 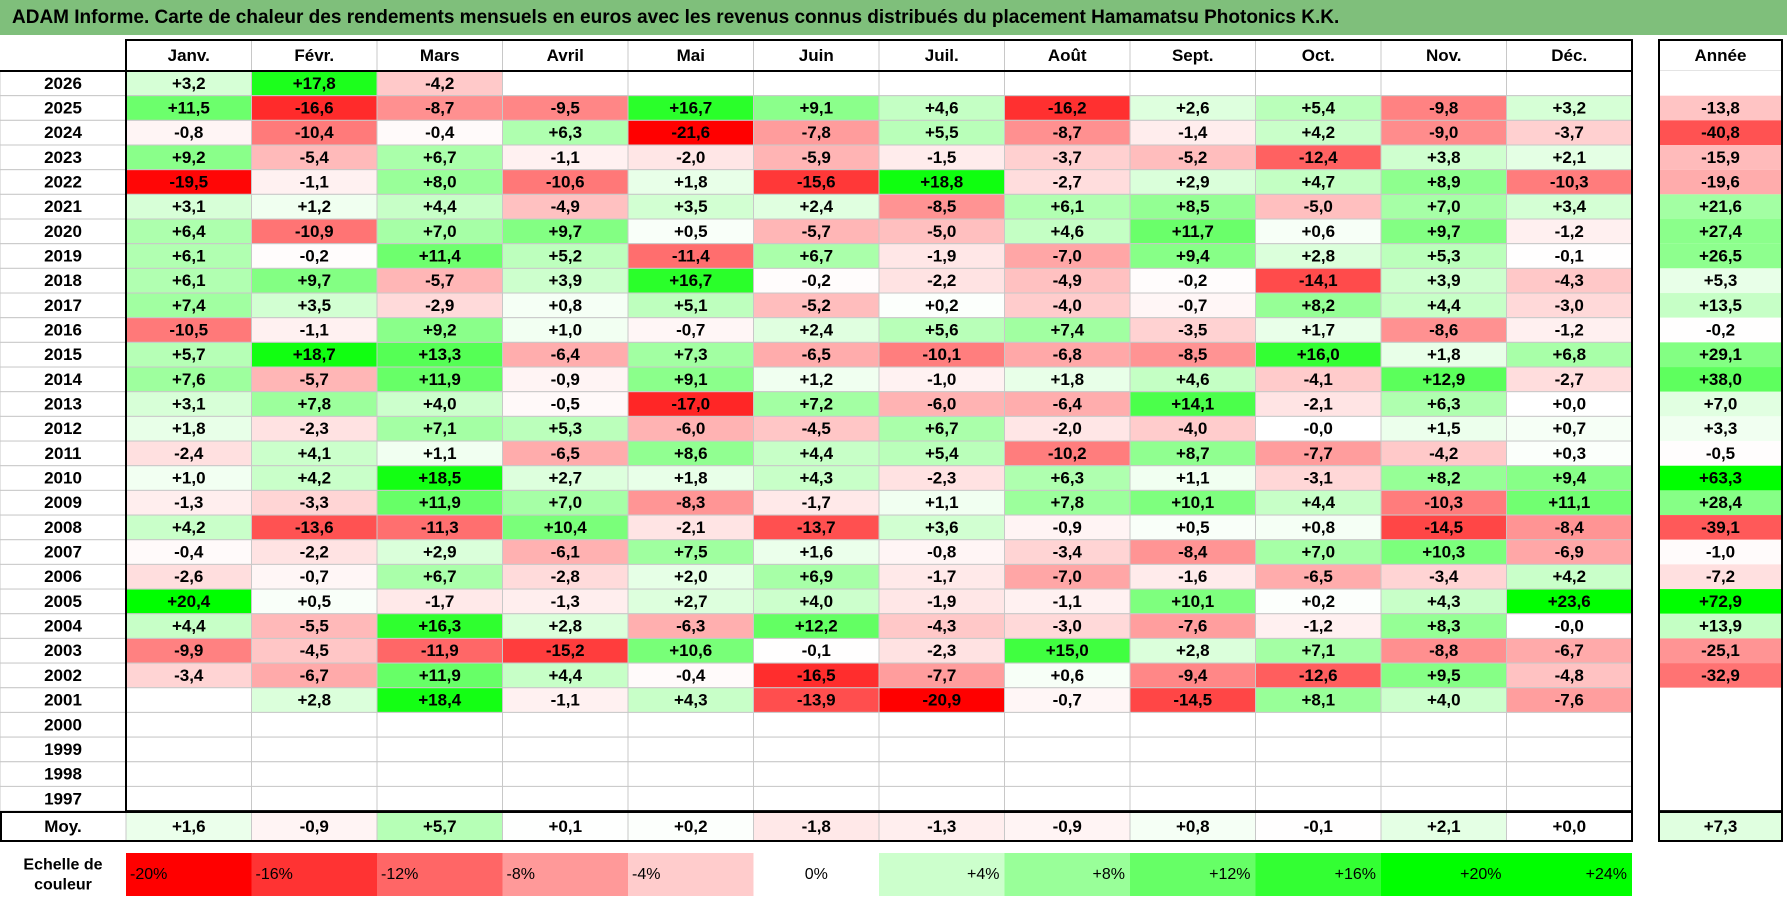 I want to click on year-label-2015: 2015, so click(x=63, y=354).